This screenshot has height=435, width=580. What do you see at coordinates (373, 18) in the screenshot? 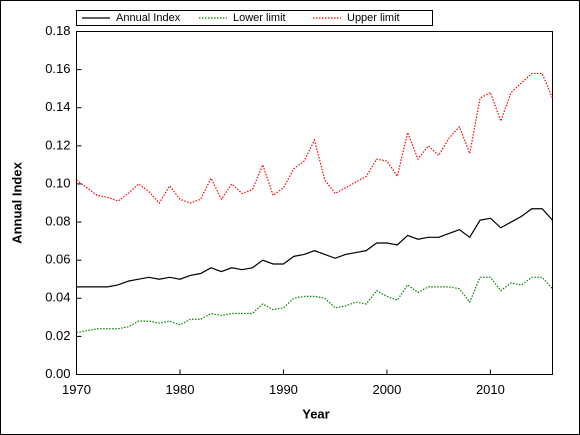
I see `legend-label: Upper limit` at bounding box center [373, 18].